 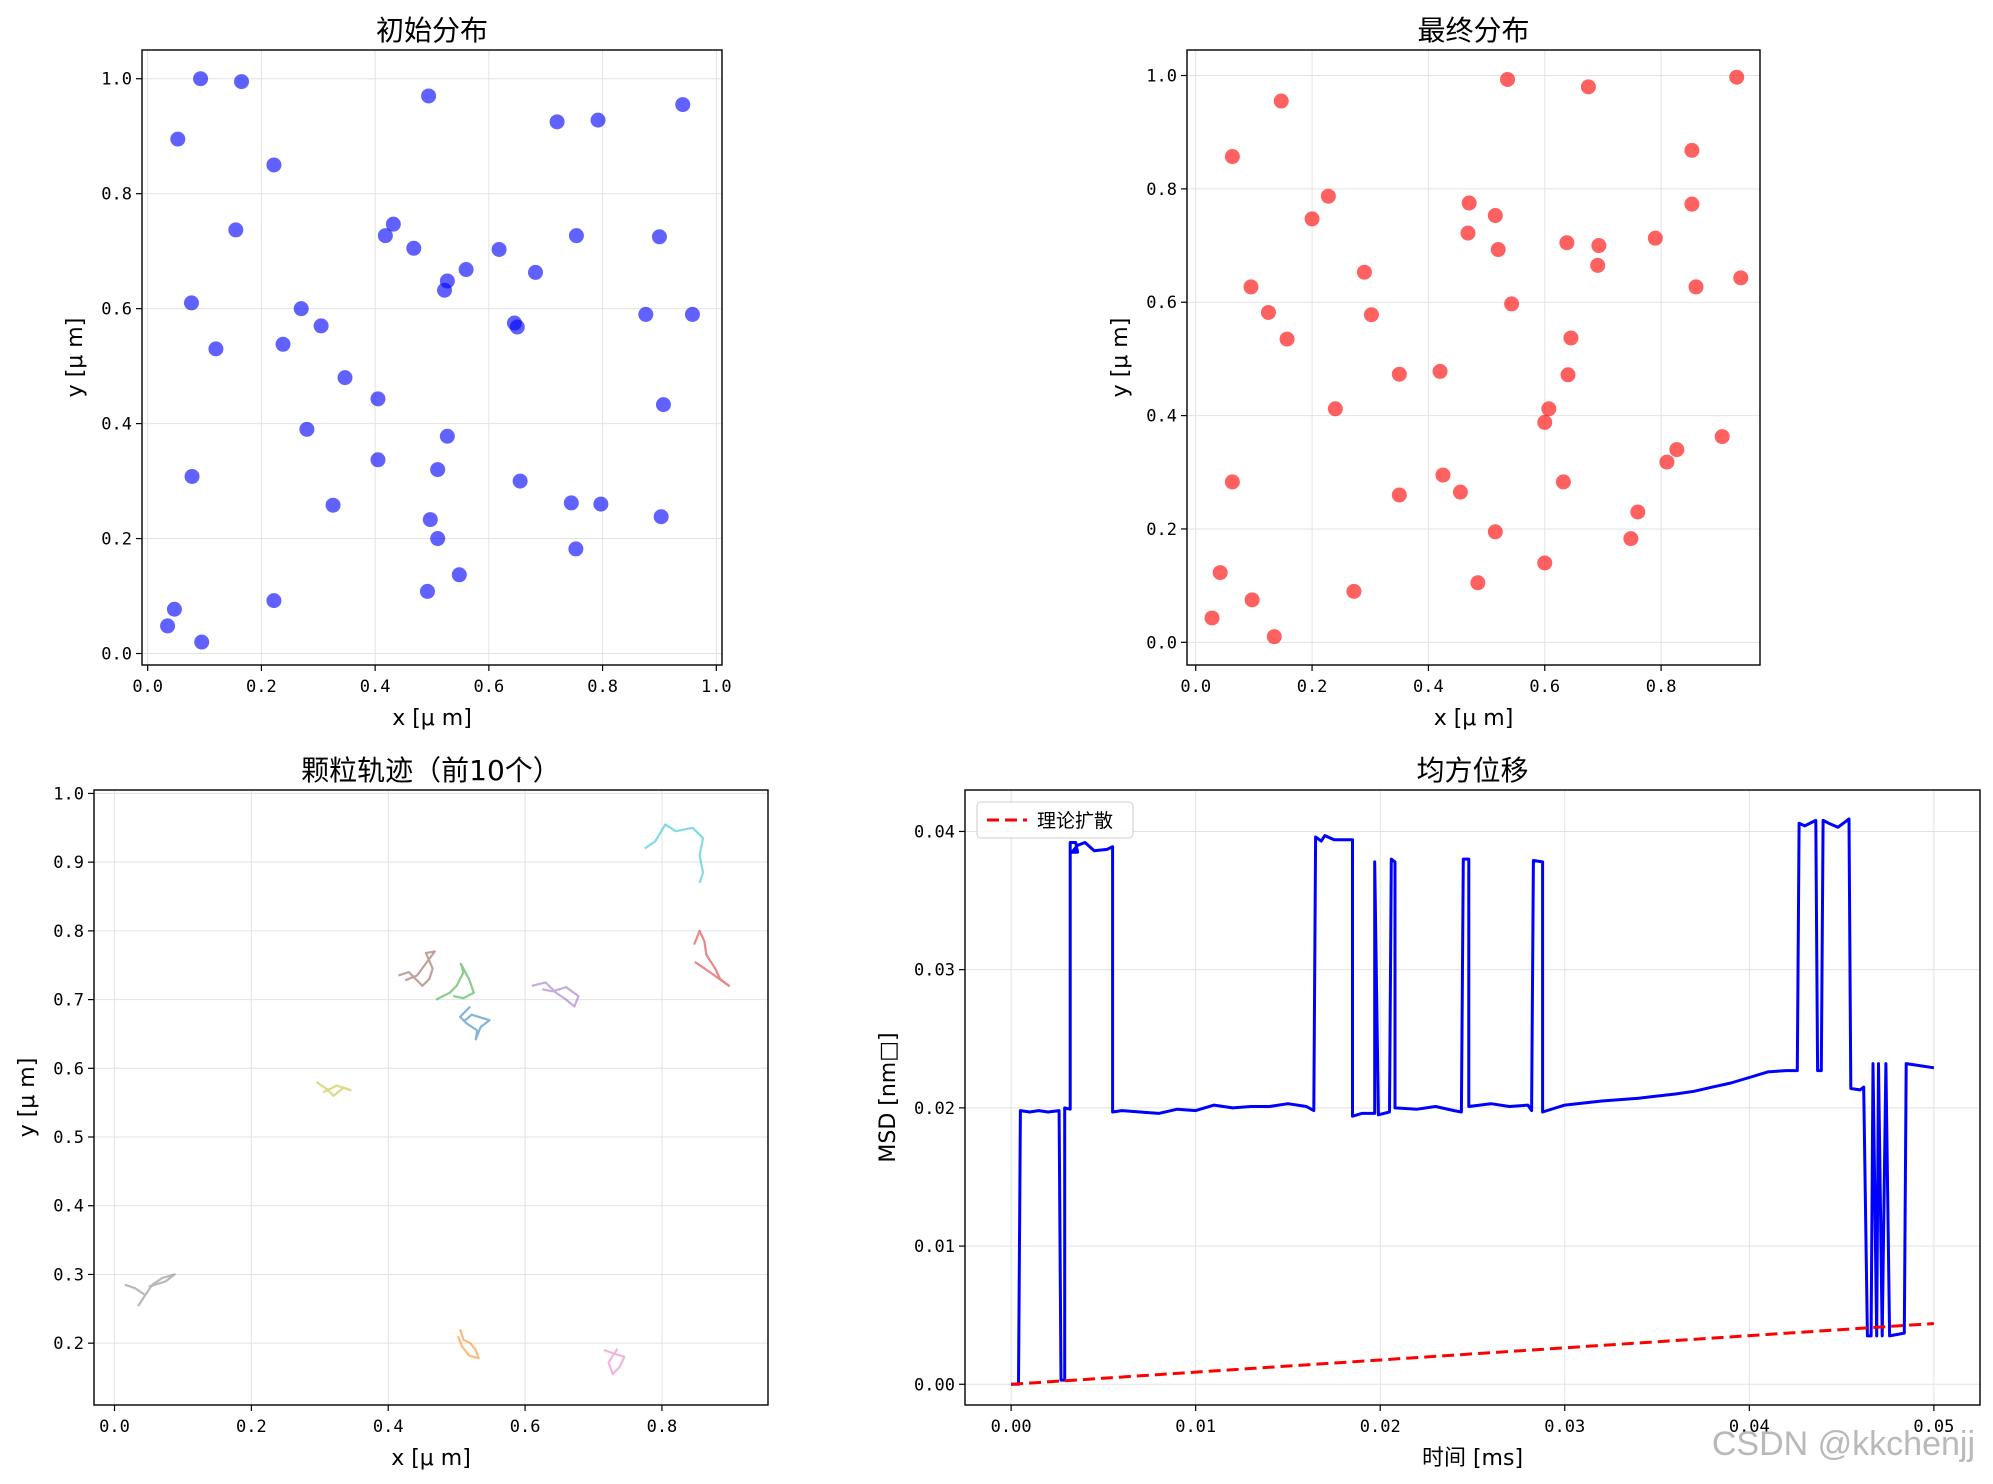 I want to click on x-tick-label: 0.4, so click(x=375, y=687).